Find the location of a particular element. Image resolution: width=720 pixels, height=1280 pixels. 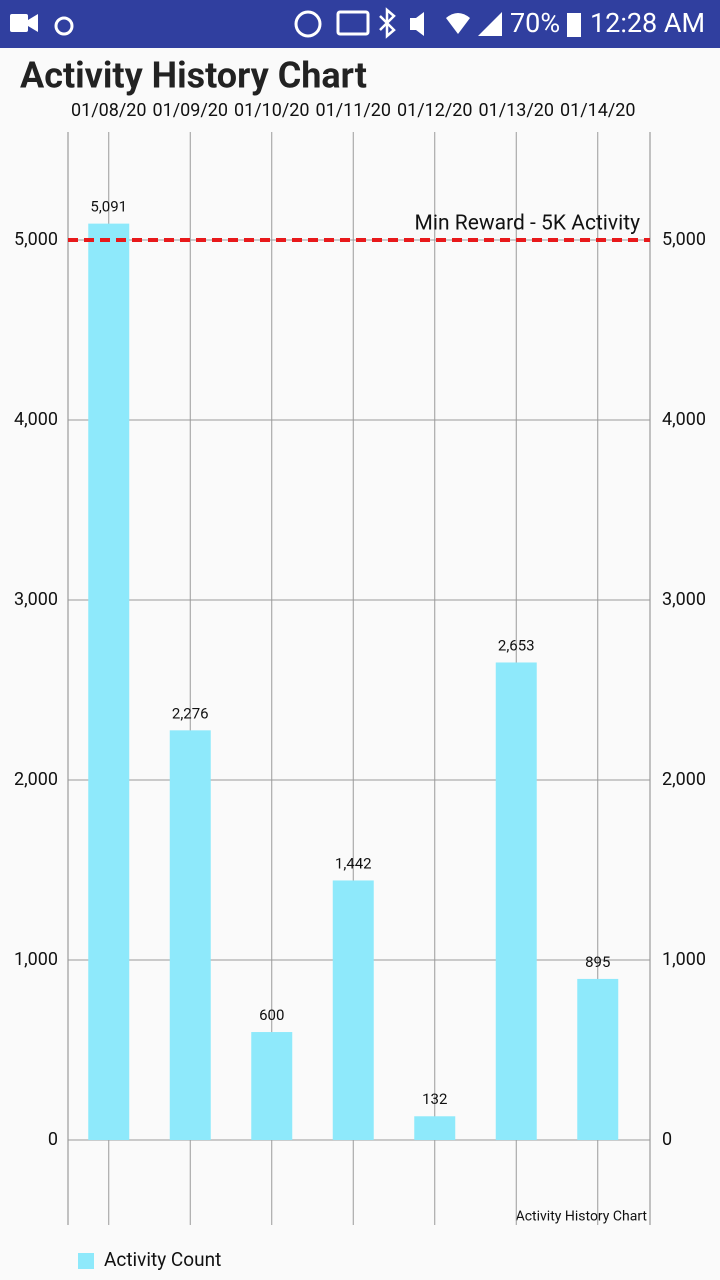

video-icon-lens is located at coordinates (33, 23).